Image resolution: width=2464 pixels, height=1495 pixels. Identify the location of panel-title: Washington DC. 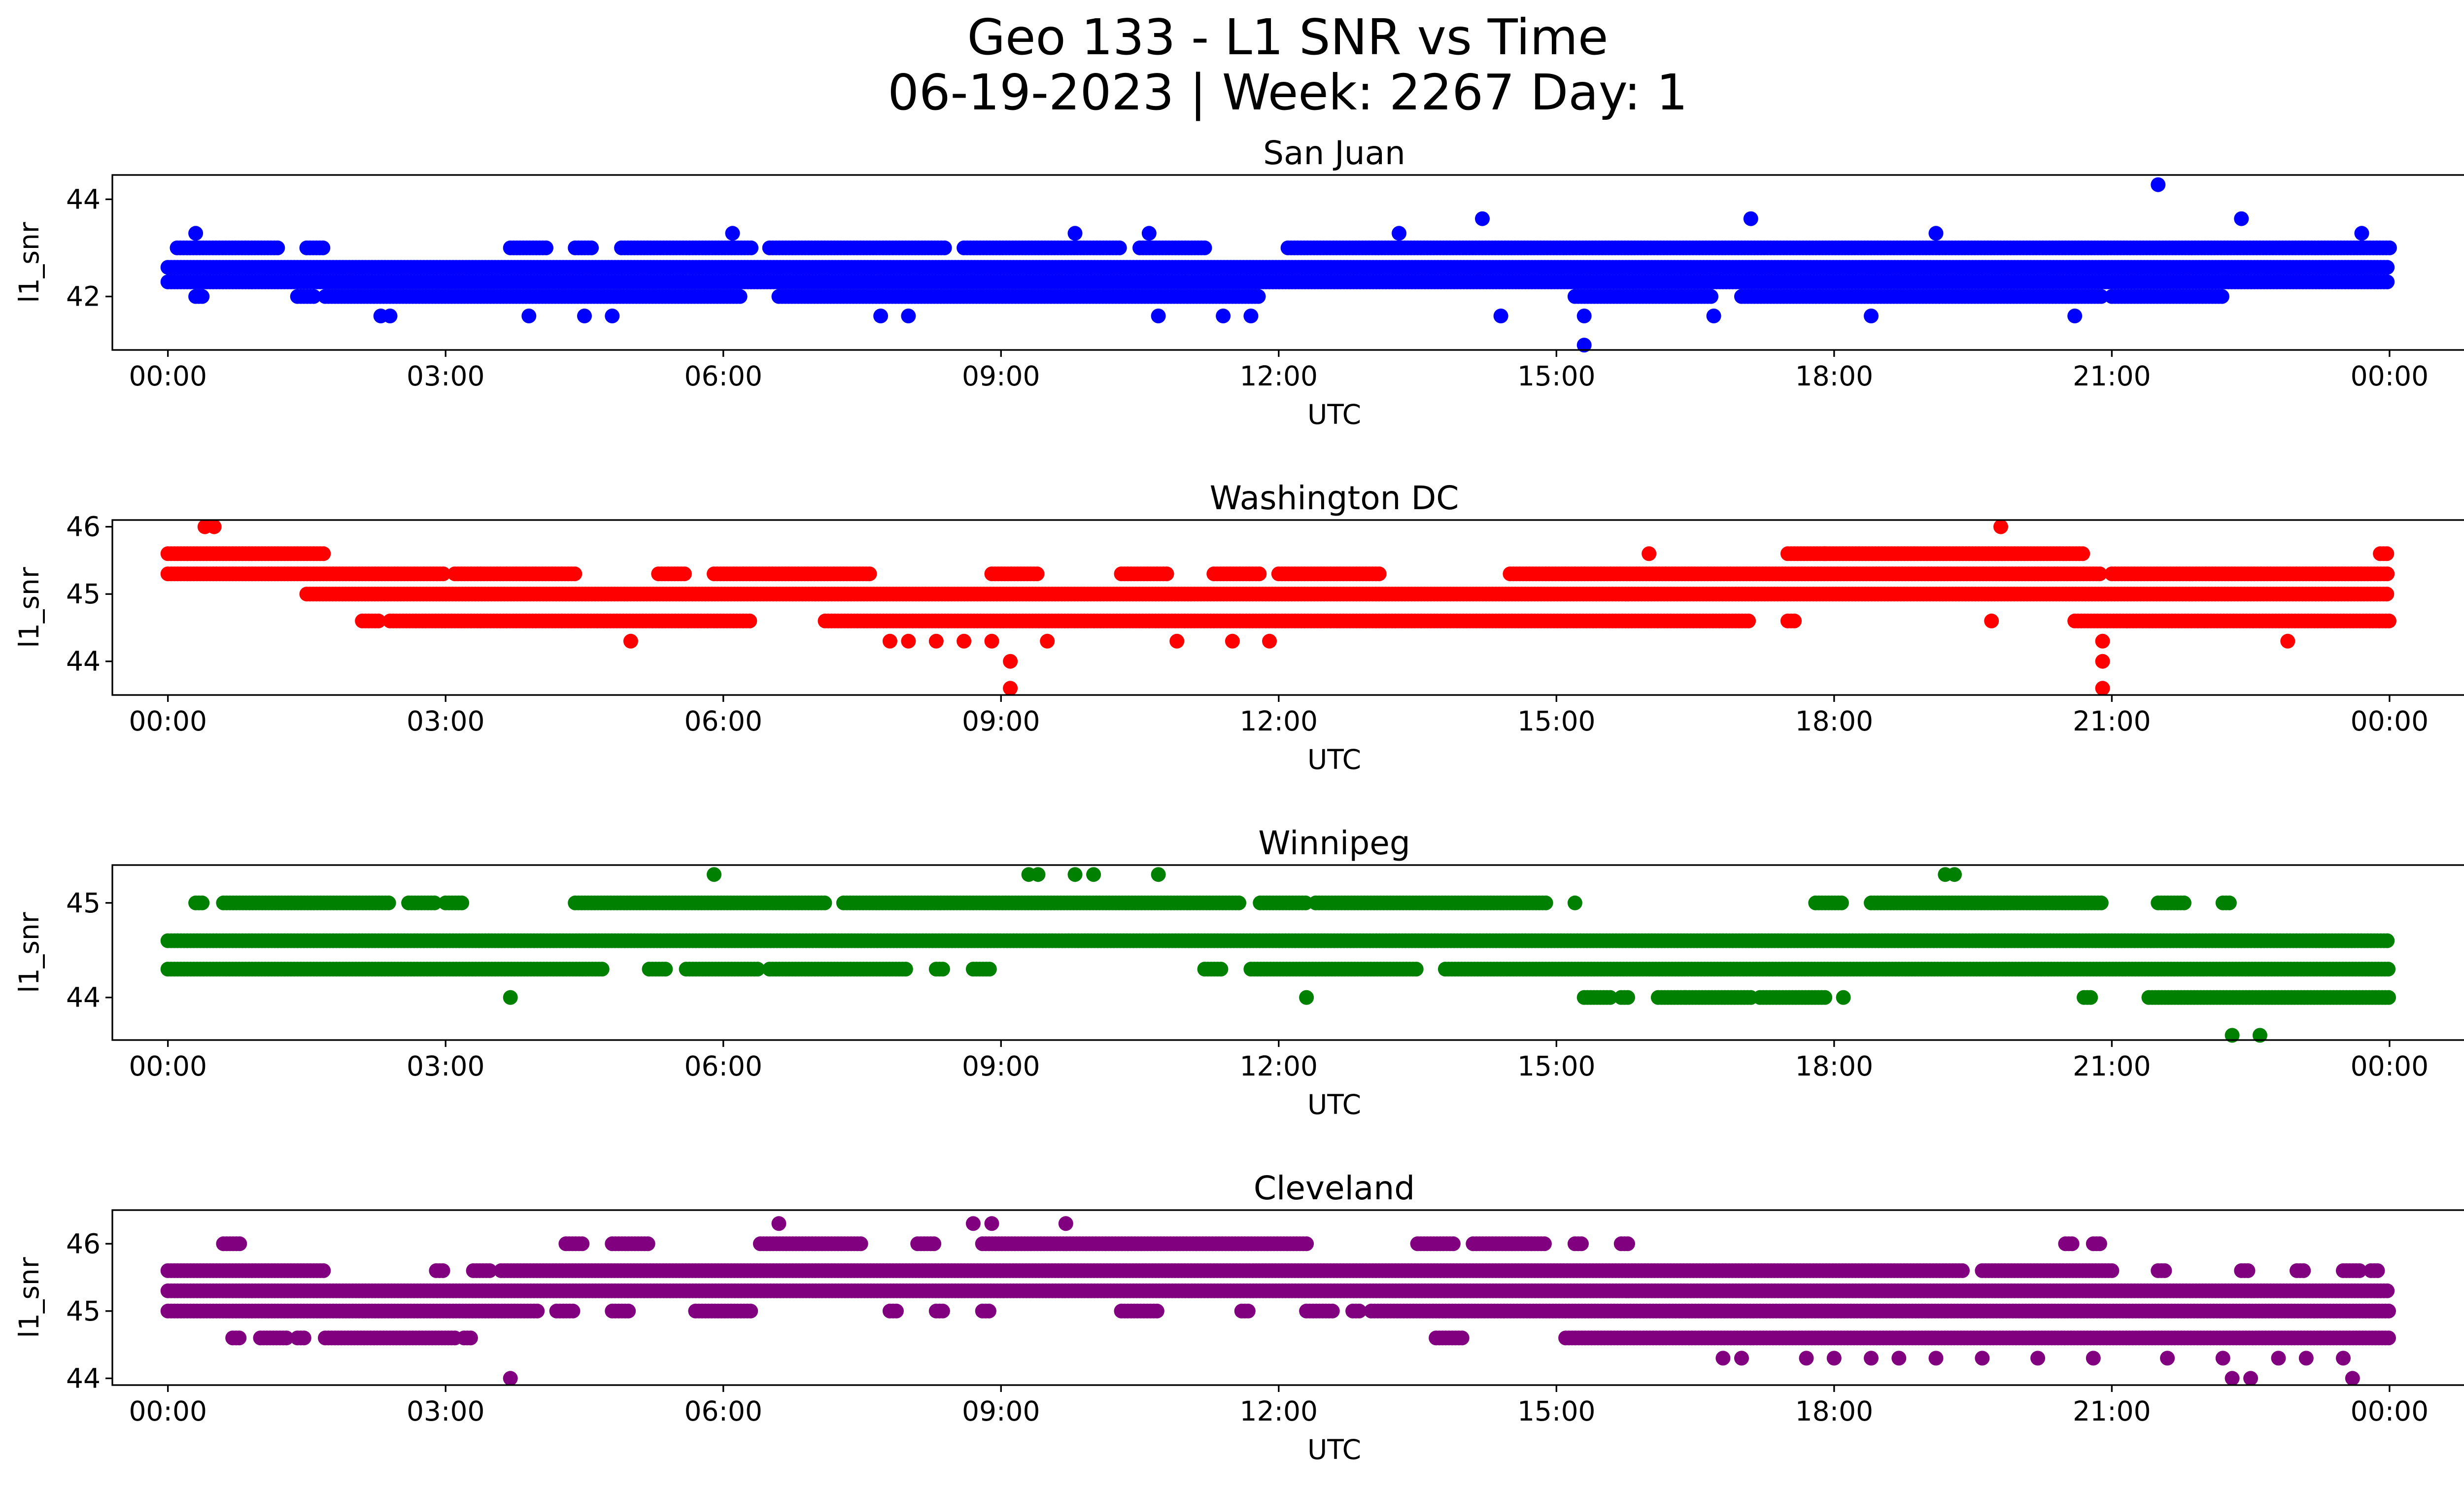
(1334, 498).